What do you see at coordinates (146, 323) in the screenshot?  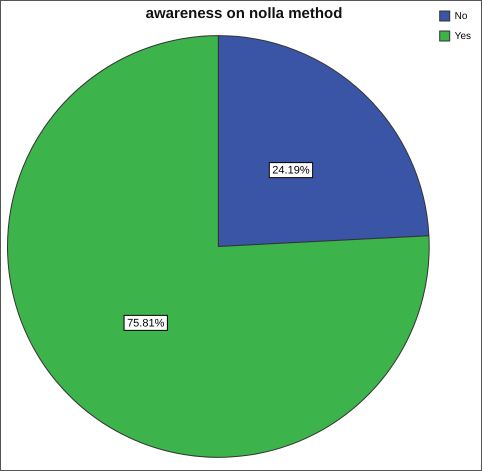 I see `data-label: 75.81%` at bounding box center [146, 323].